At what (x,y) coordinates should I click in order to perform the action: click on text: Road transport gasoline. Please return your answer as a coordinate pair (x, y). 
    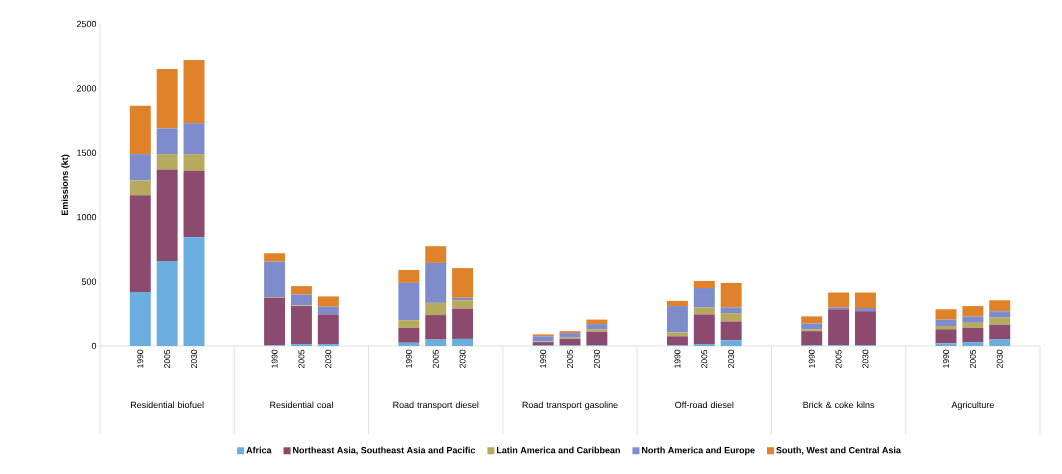
    Looking at the image, I should click on (570, 405).